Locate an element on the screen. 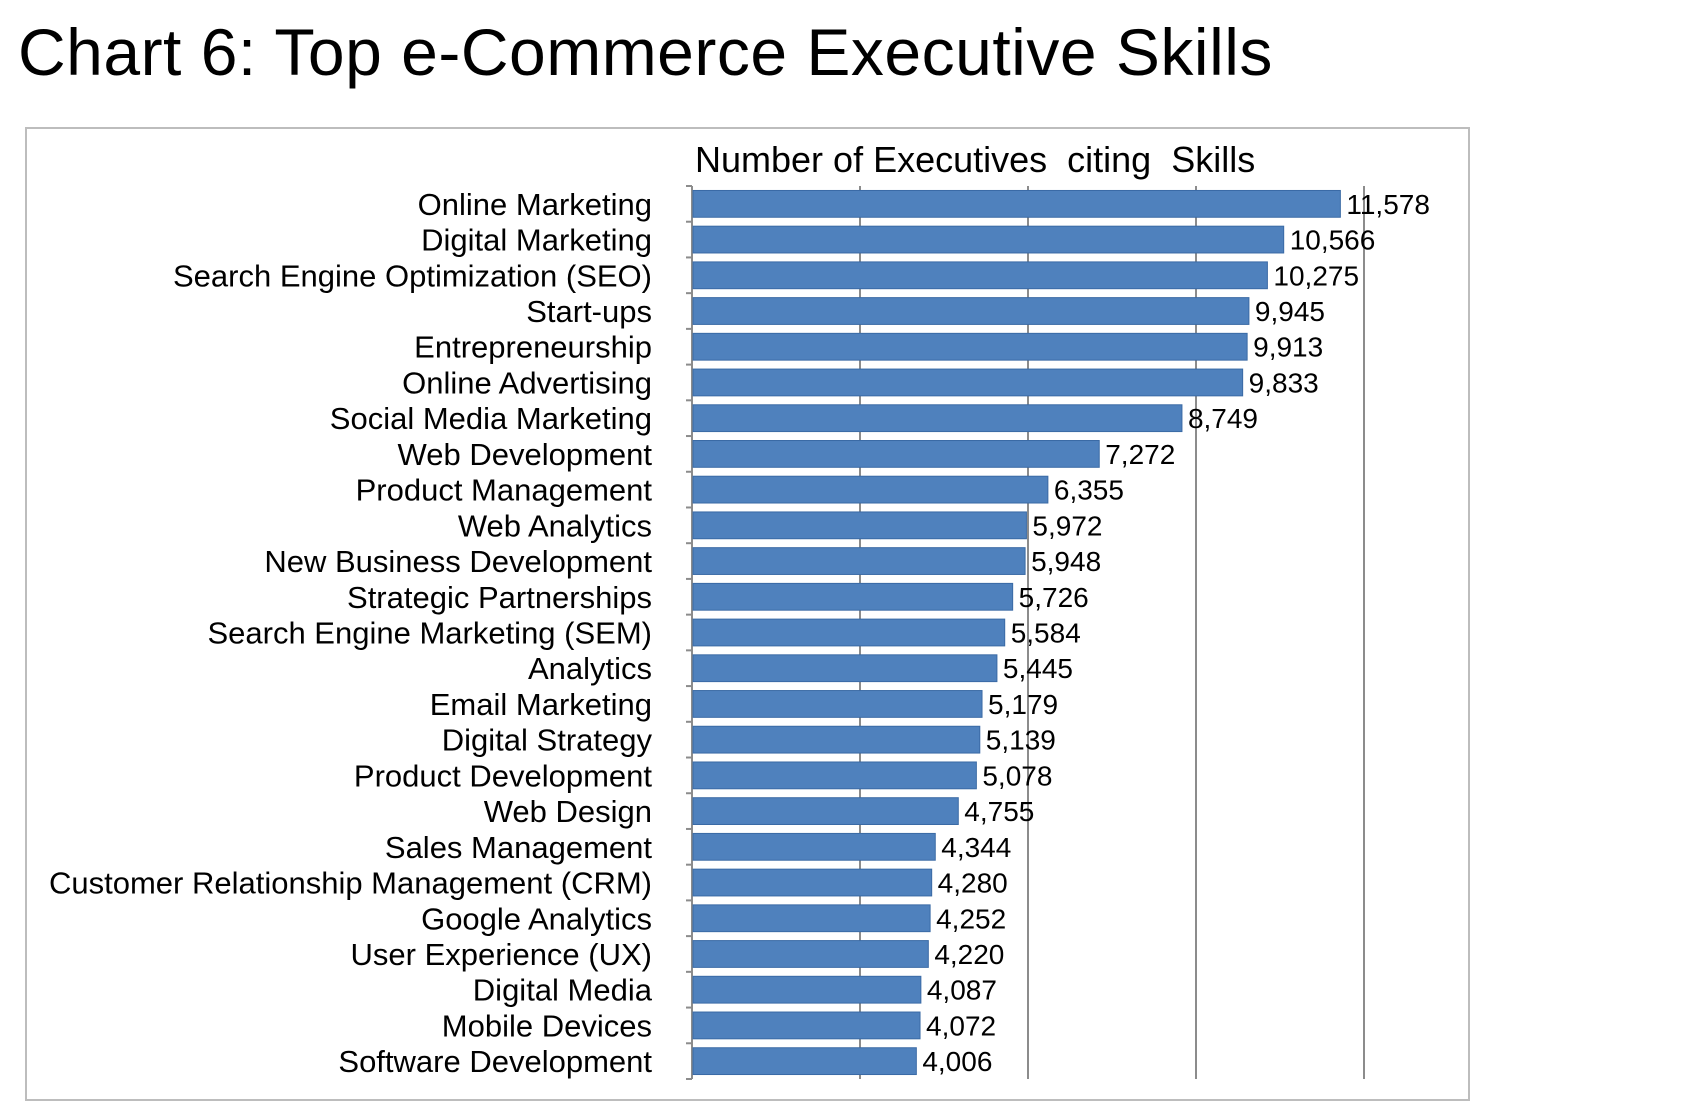  category-label: Product Development is located at coordinates (503, 775).